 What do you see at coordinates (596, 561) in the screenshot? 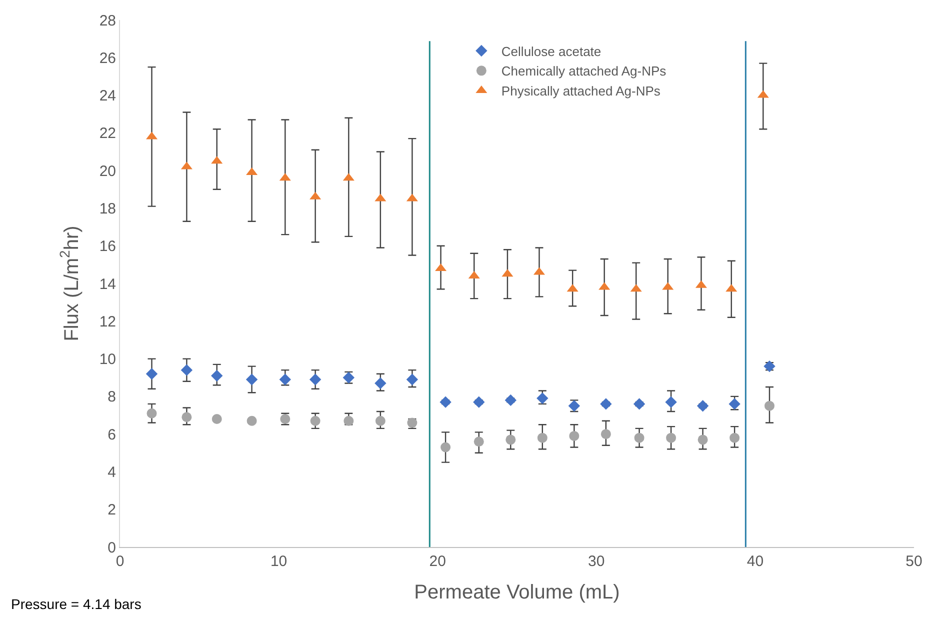
I see `x-tick-label: 30` at bounding box center [596, 561].